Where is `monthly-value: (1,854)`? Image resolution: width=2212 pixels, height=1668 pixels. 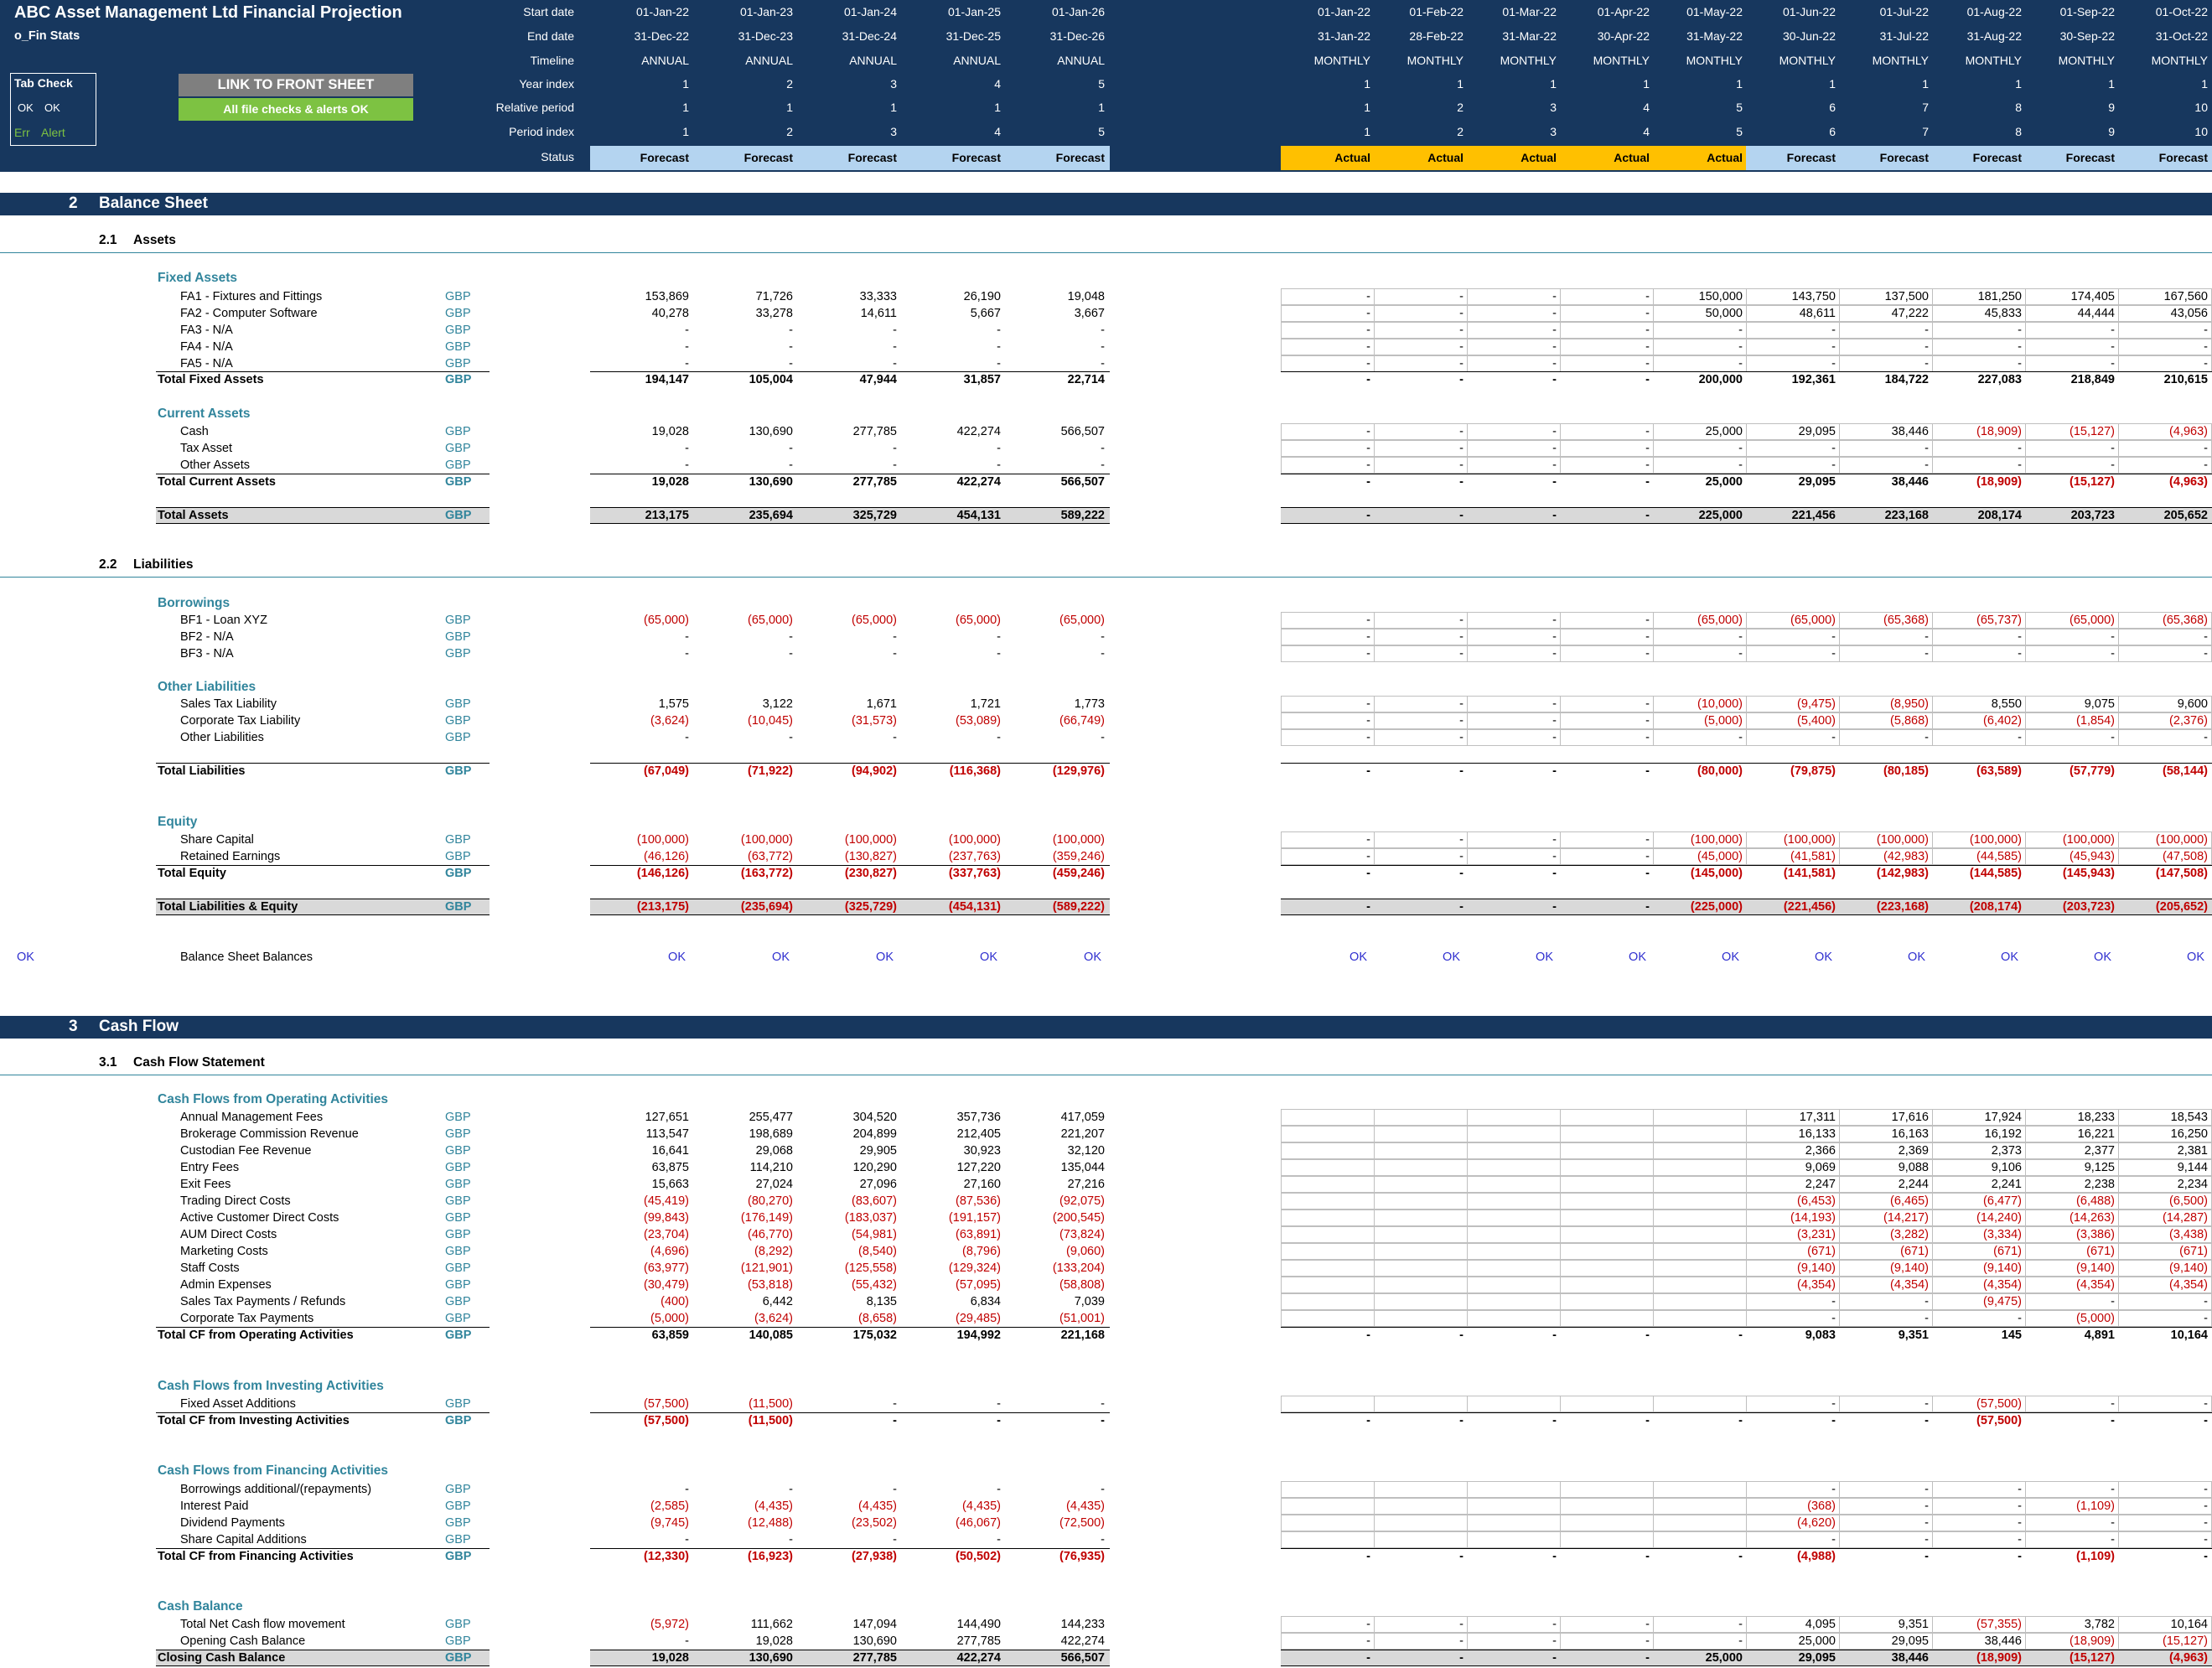
monthly-value: (1,854) is located at coordinates (2095, 721).